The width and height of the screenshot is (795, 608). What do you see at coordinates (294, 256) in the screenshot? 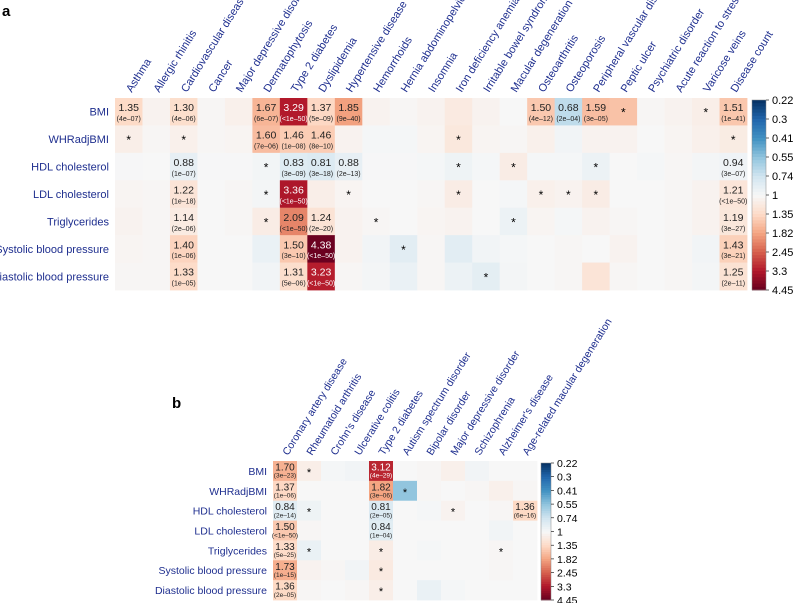
I see `cell-pvalue-label: (3e–10)` at bounding box center [294, 256].